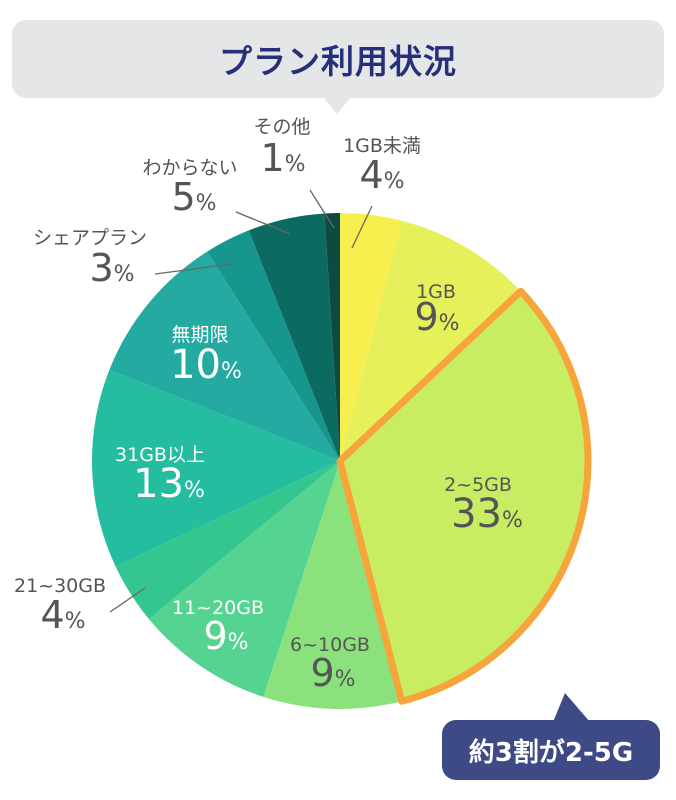 The height and width of the screenshot is (800, 676). What do you see at coordinates (337, 105) in the screenshot?
I see `title-bubble-tail` at bounding box center [337, 105].